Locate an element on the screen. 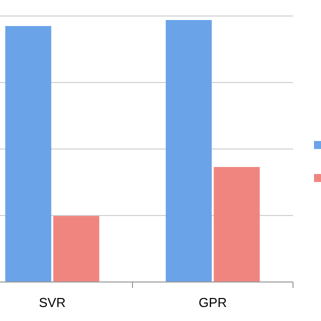 The image size is (321, 321). x-tick-label: GPR is located at coordinates (212, 302).